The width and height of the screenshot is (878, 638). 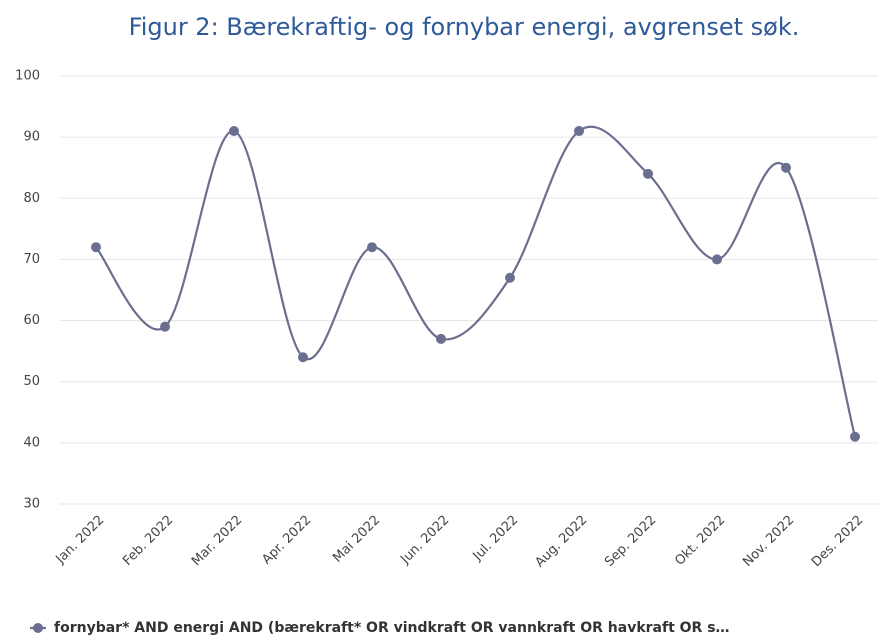 I want to click on x-tick-label: Mar. 2022, so click(x=217, y=541).